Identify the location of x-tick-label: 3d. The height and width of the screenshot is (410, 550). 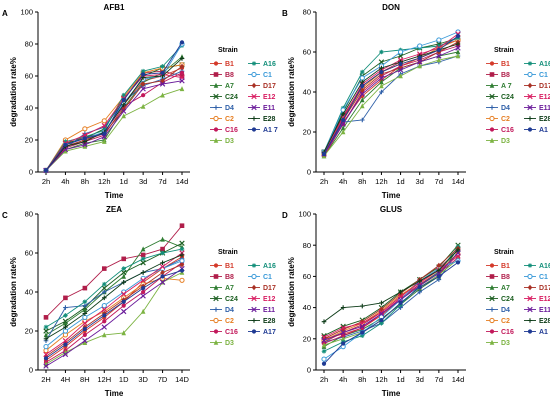
(420, 379).